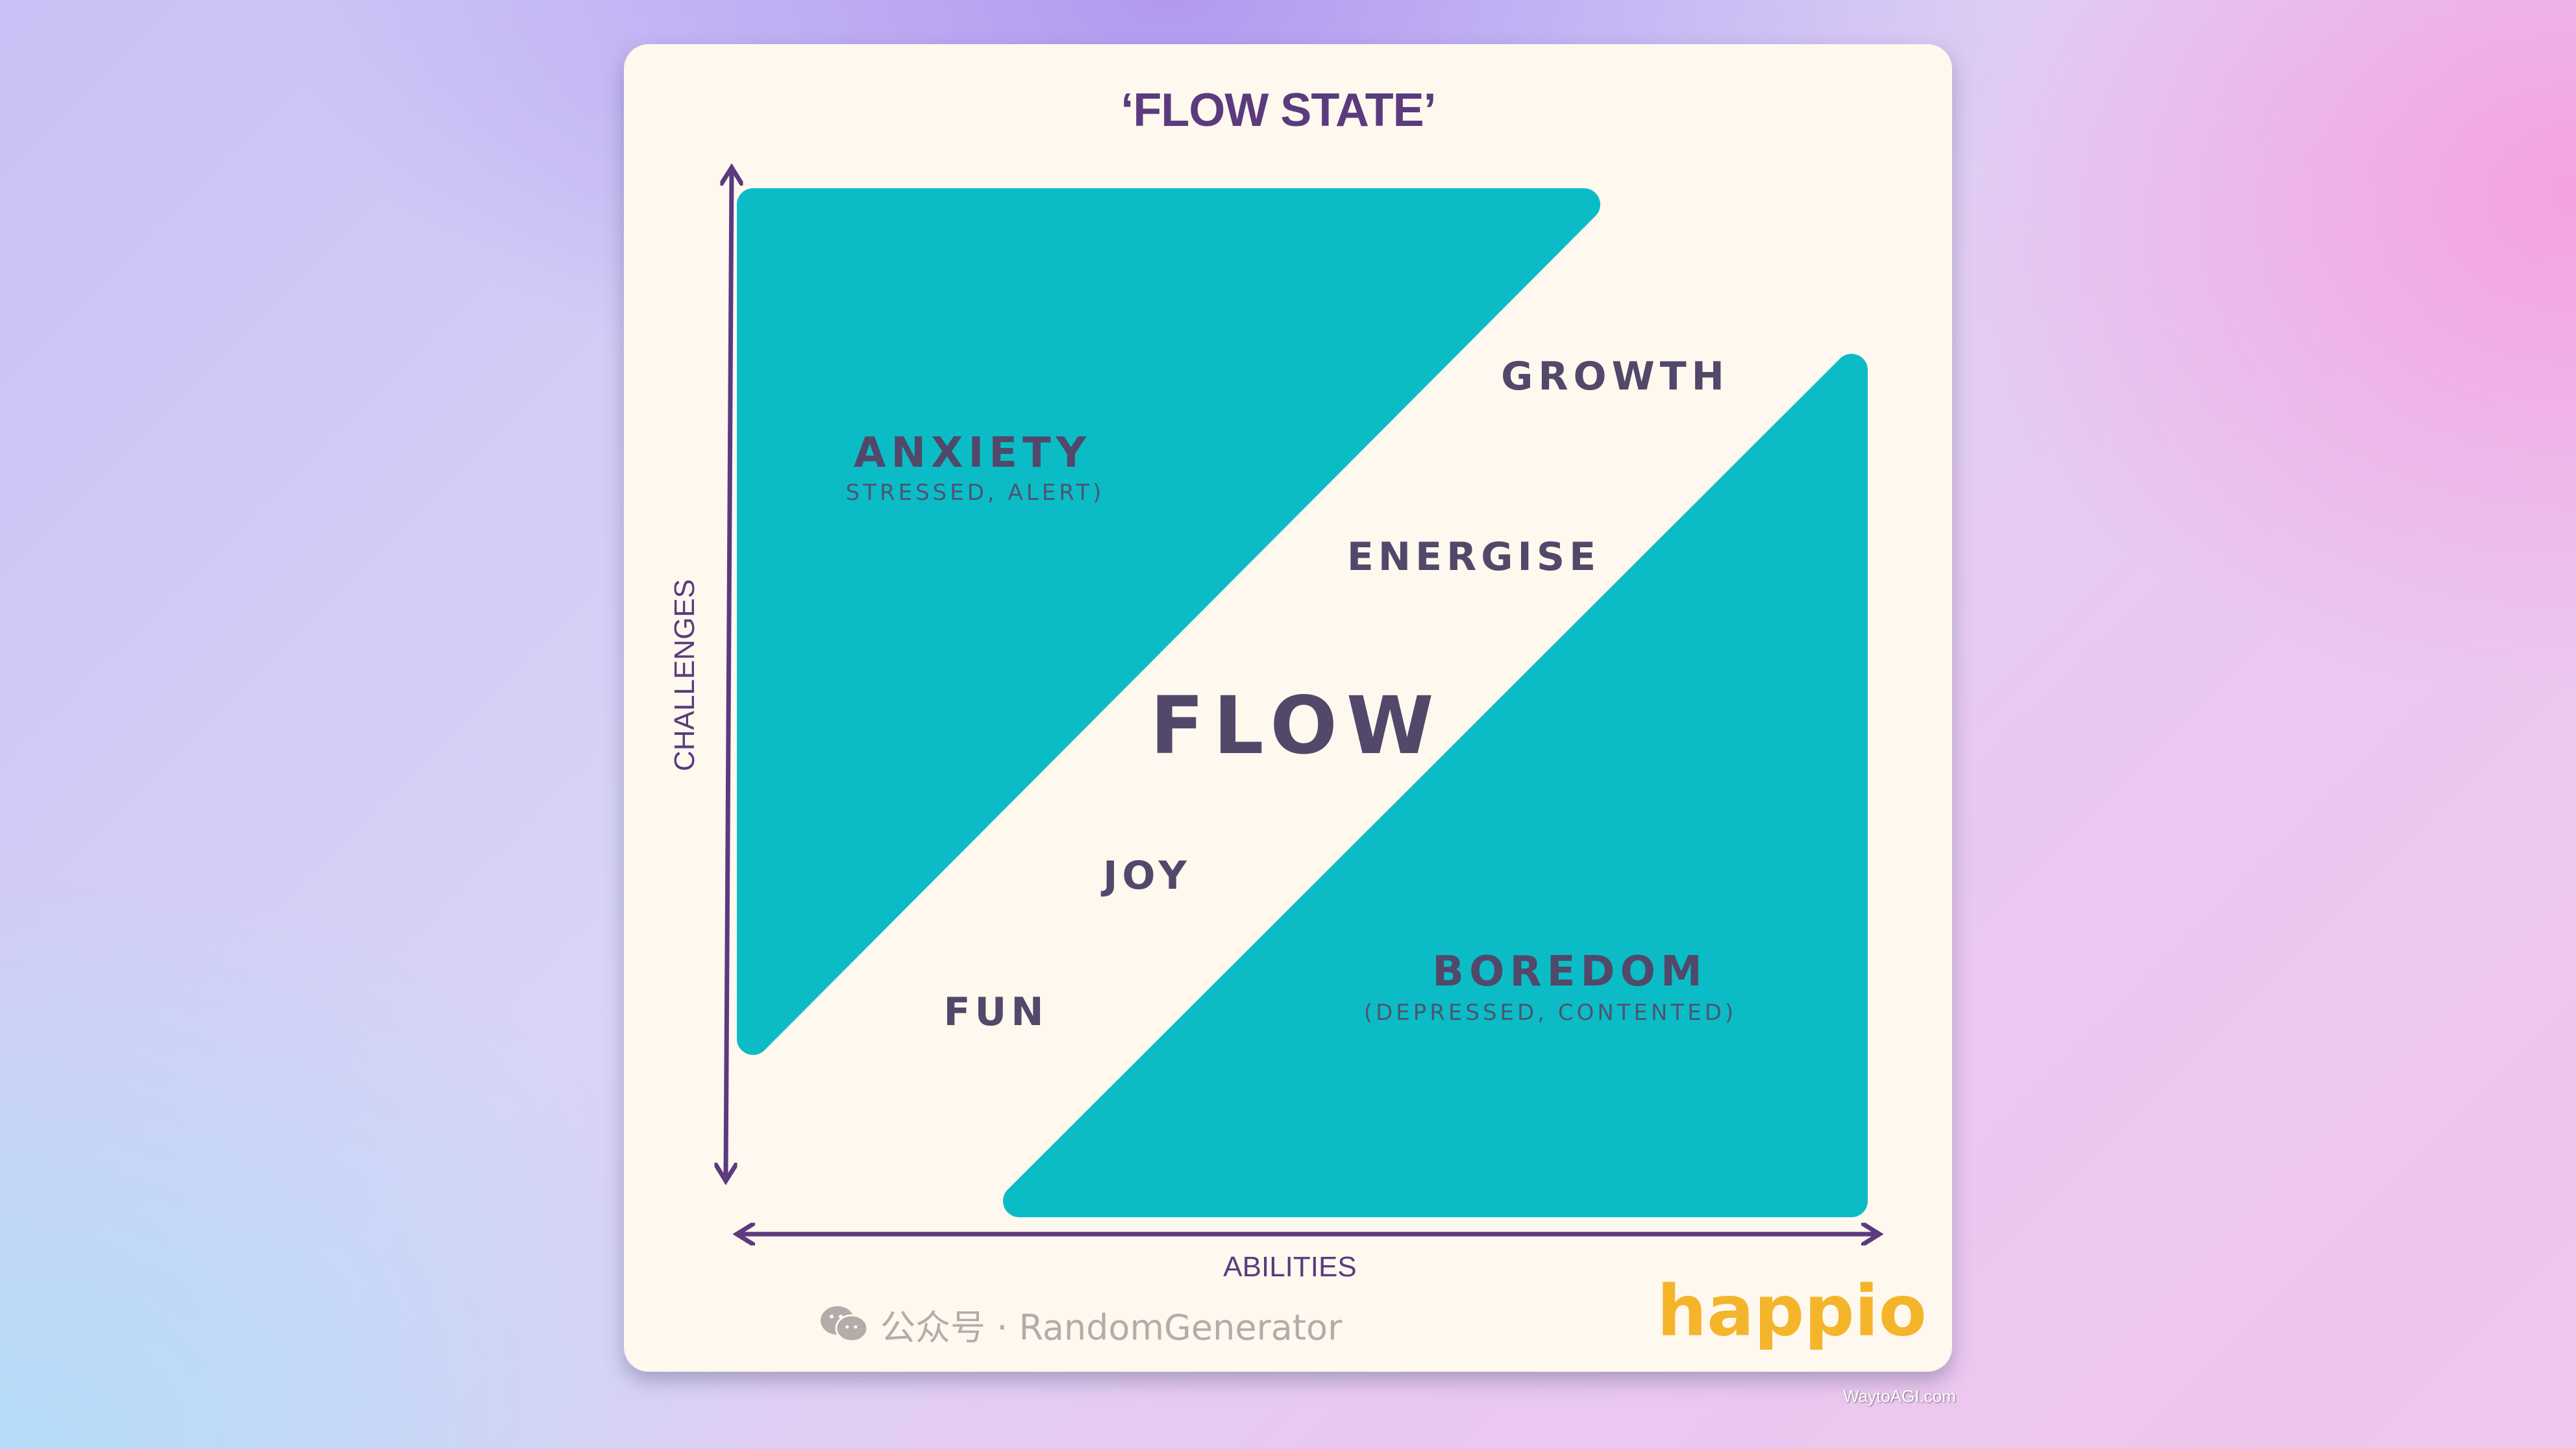 This screenshot has width=2576, height=1449. I want to click on diagram-title: ‘FLOW STATE’, so click(1278, 110).